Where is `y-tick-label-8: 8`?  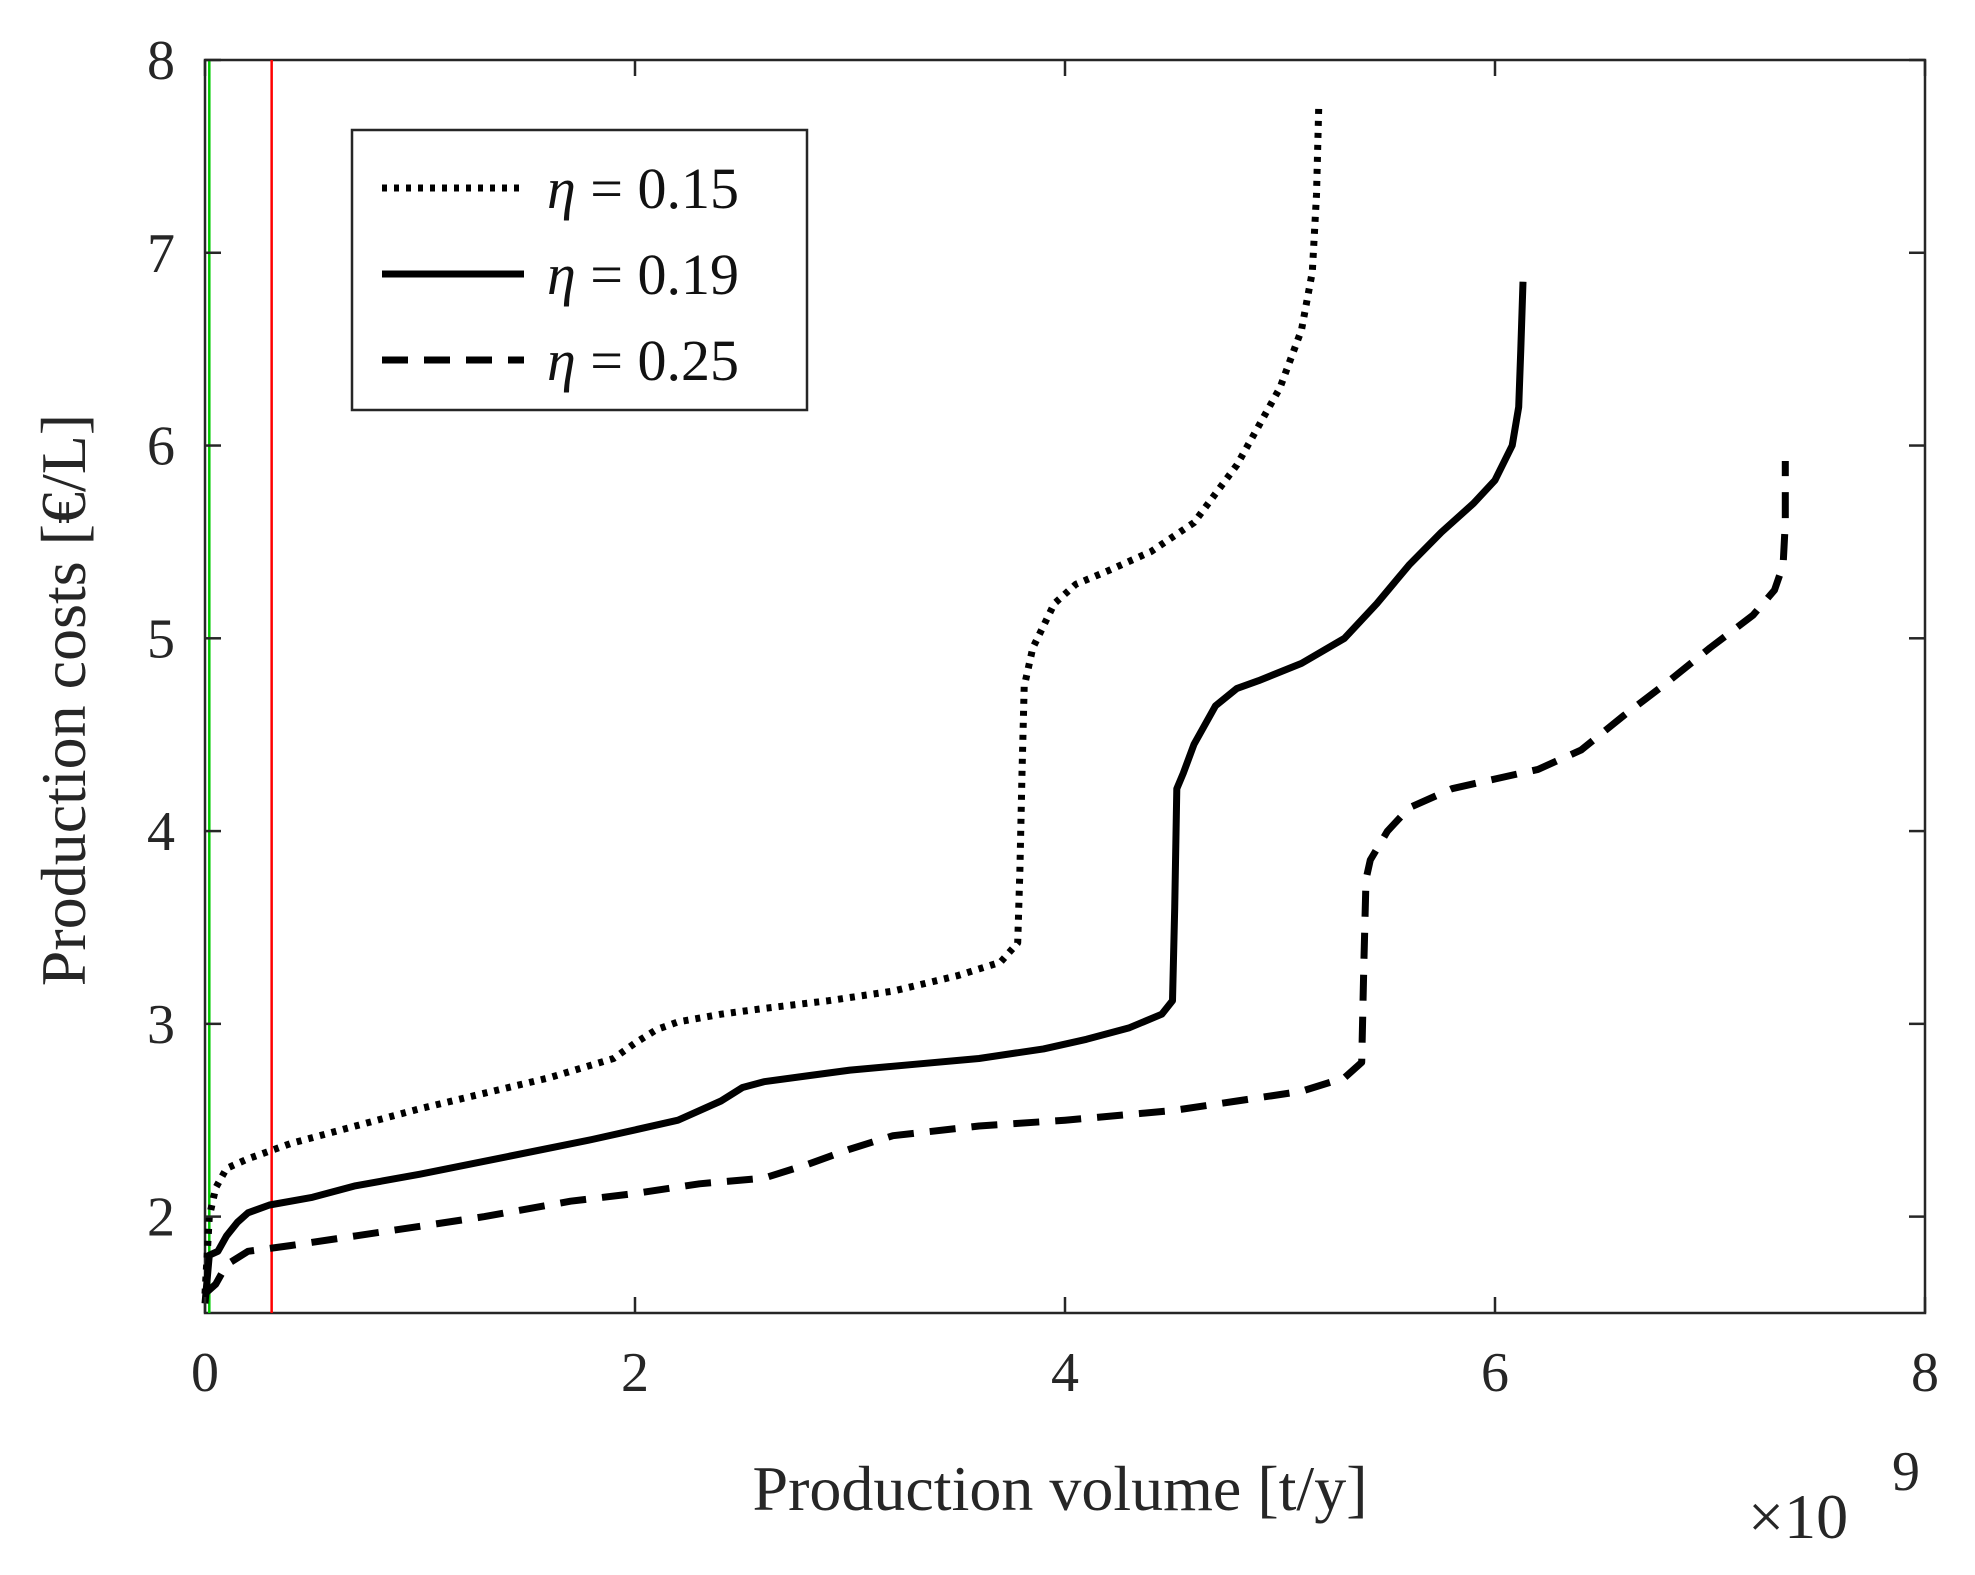
y-tick-label-8: 8 is located at coordinates (161, 61).